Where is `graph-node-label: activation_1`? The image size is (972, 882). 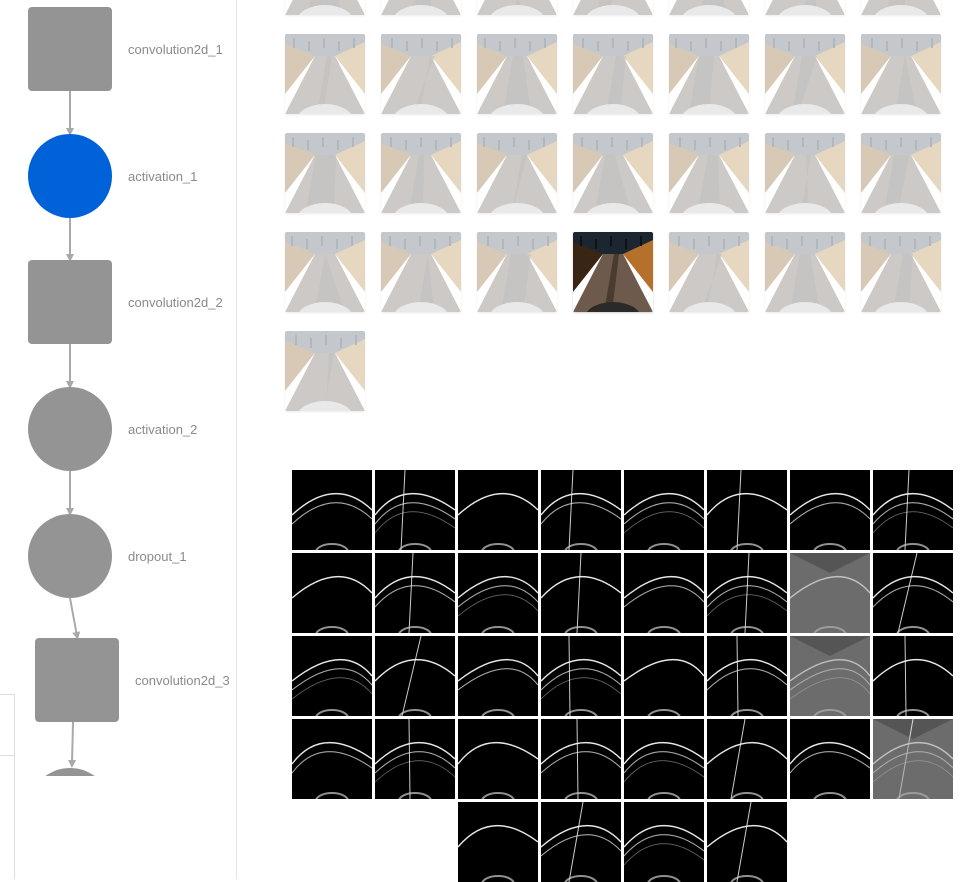 graph-node-label: activation_1 is located at coordinates (162, 176).